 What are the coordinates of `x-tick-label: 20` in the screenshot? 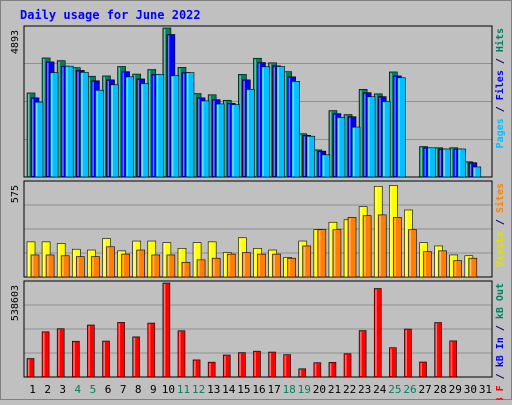 It's located at (319, 389).